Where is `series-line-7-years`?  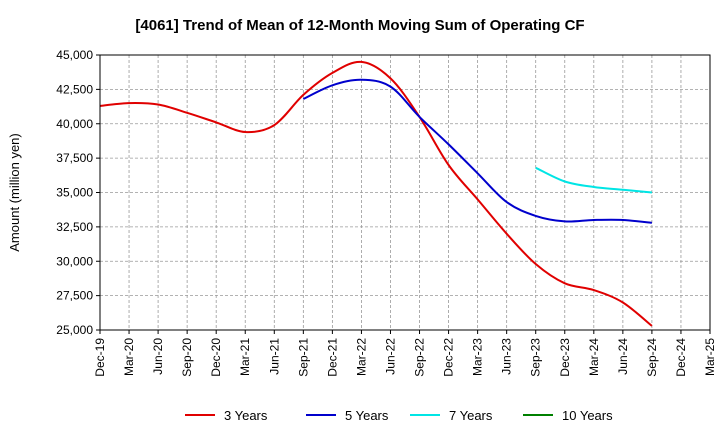
series-line-7-years is located at coordinates (594, 180).